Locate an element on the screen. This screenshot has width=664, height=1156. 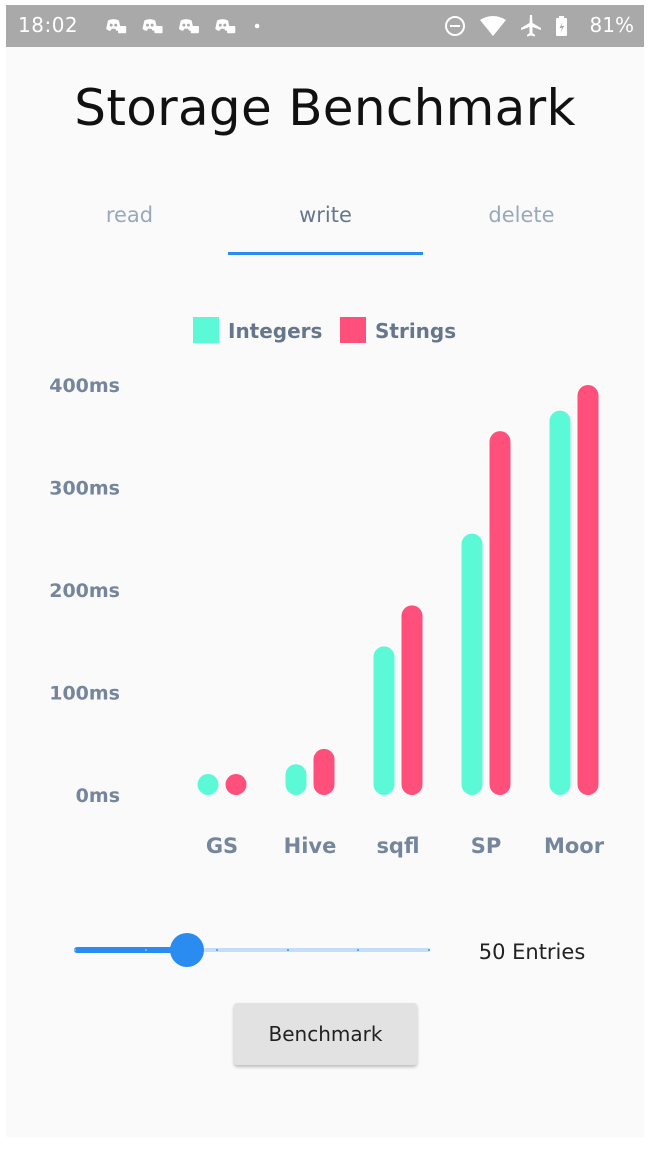
do-not-disturb-icon is located at coordinates (455, 26).